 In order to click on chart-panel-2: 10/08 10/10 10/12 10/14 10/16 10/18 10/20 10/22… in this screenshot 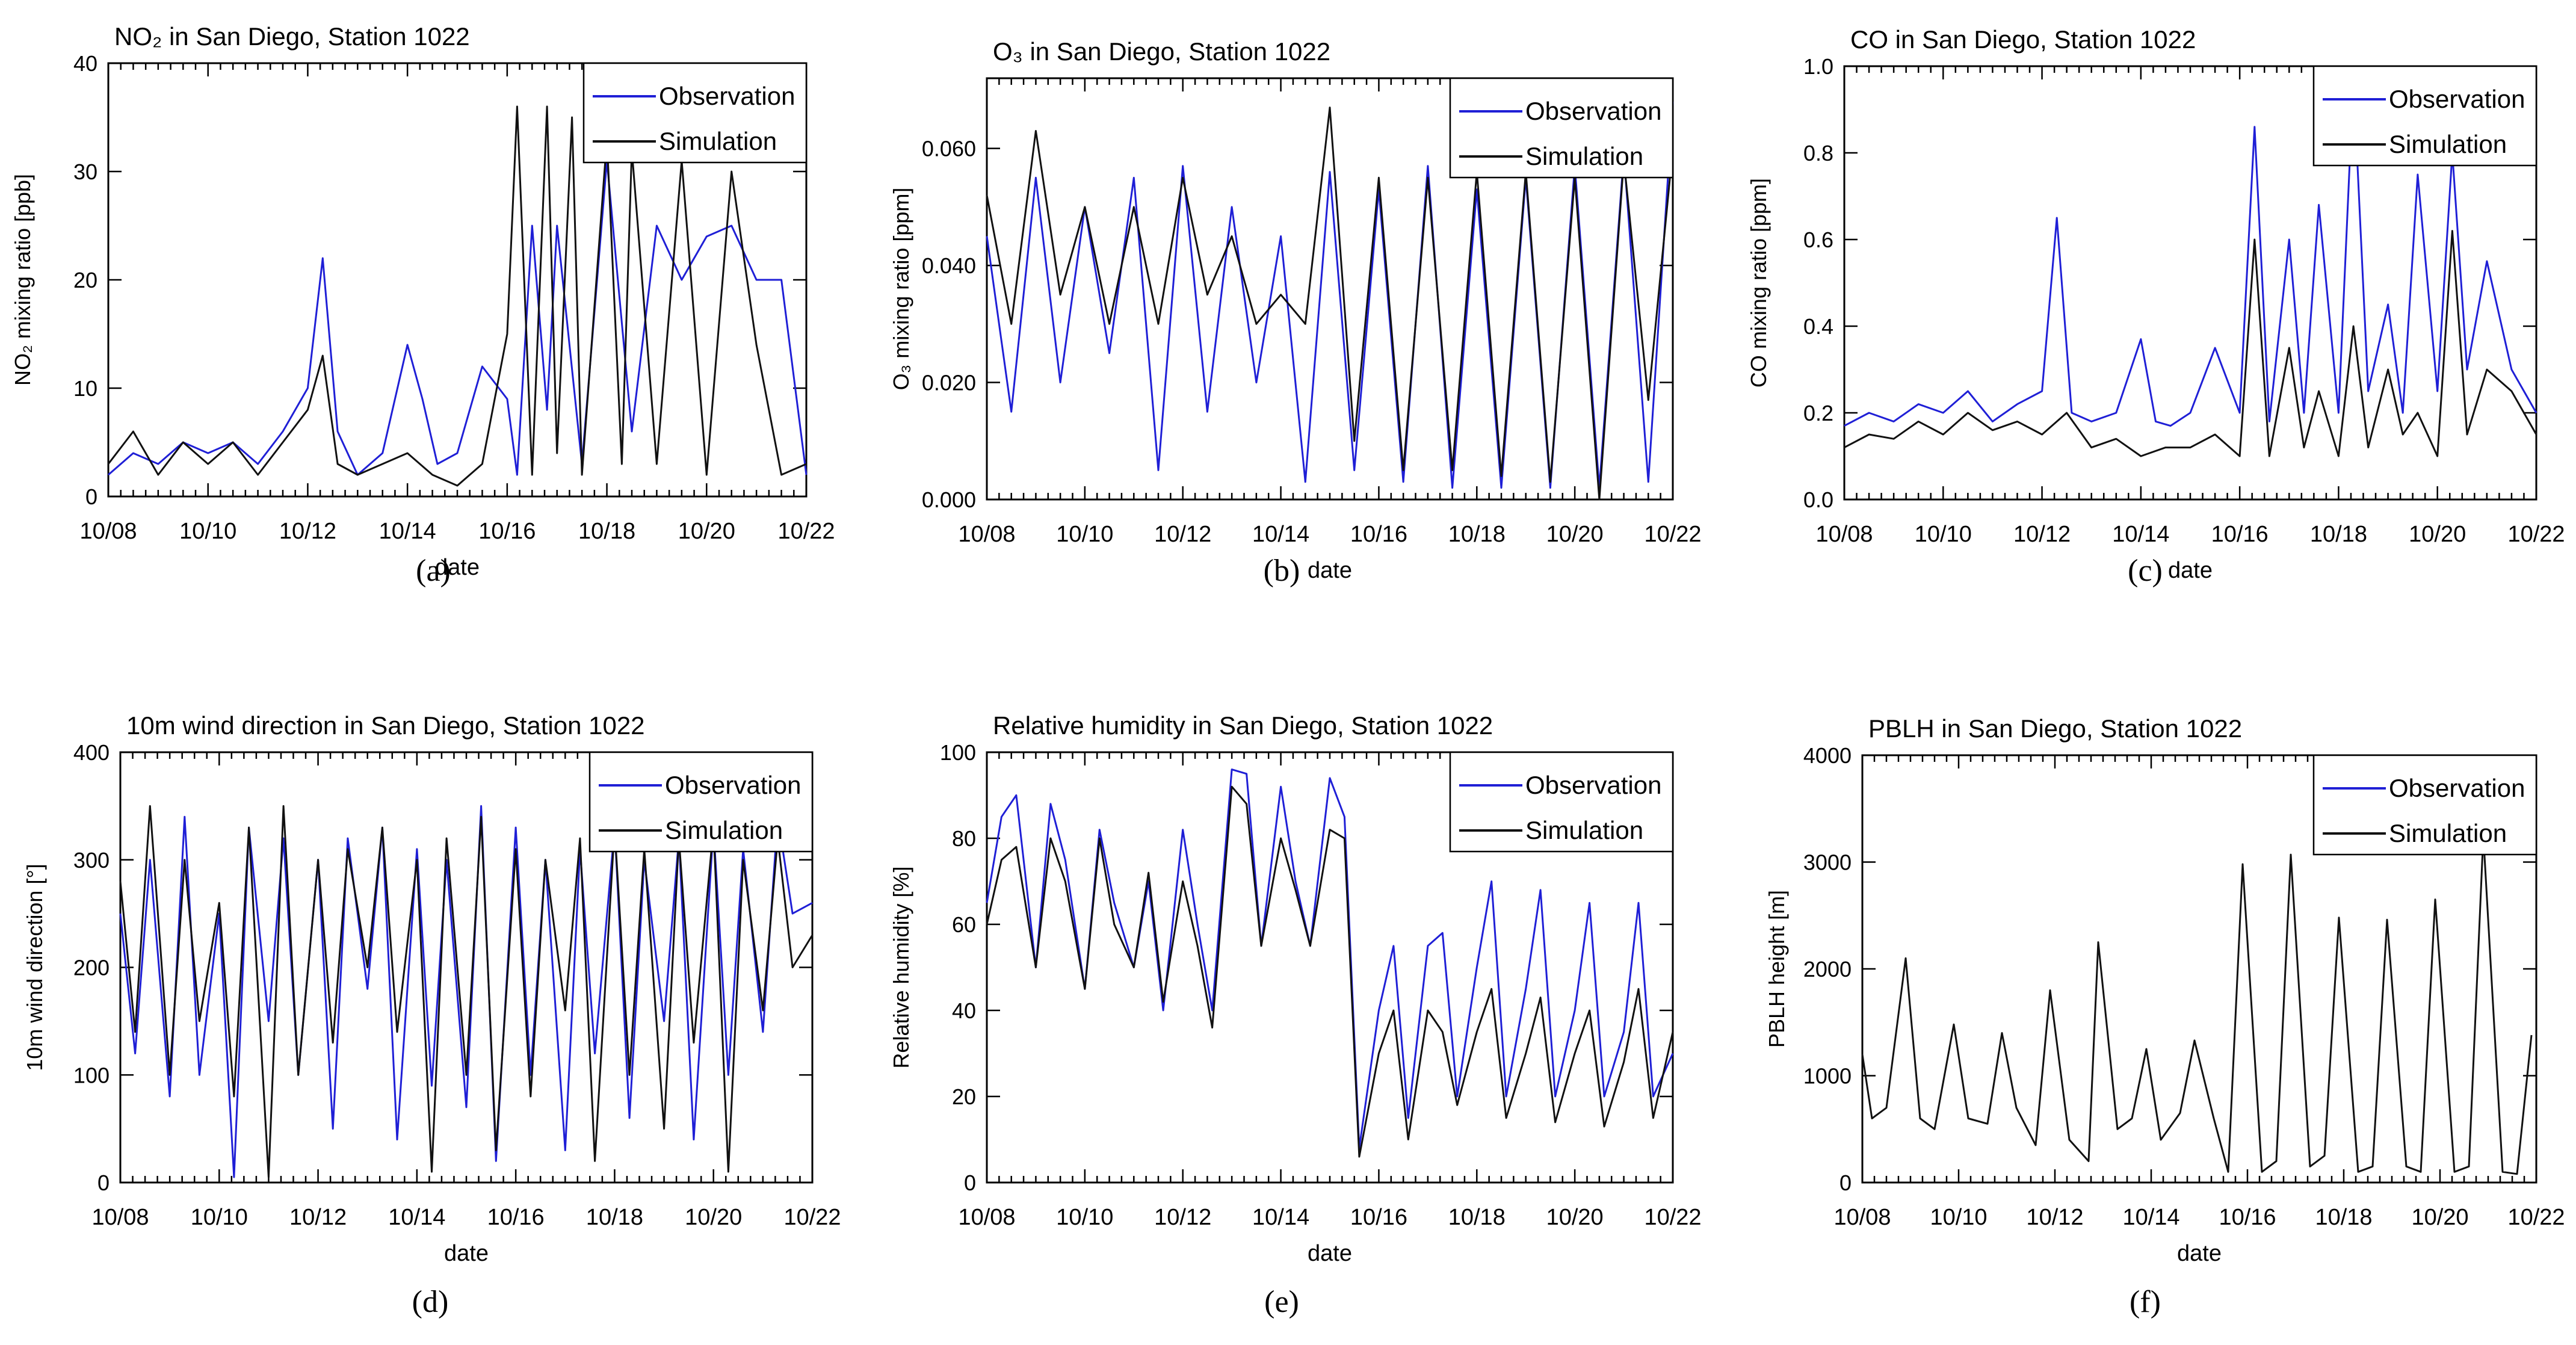, I will do `click(1295, 312)`.